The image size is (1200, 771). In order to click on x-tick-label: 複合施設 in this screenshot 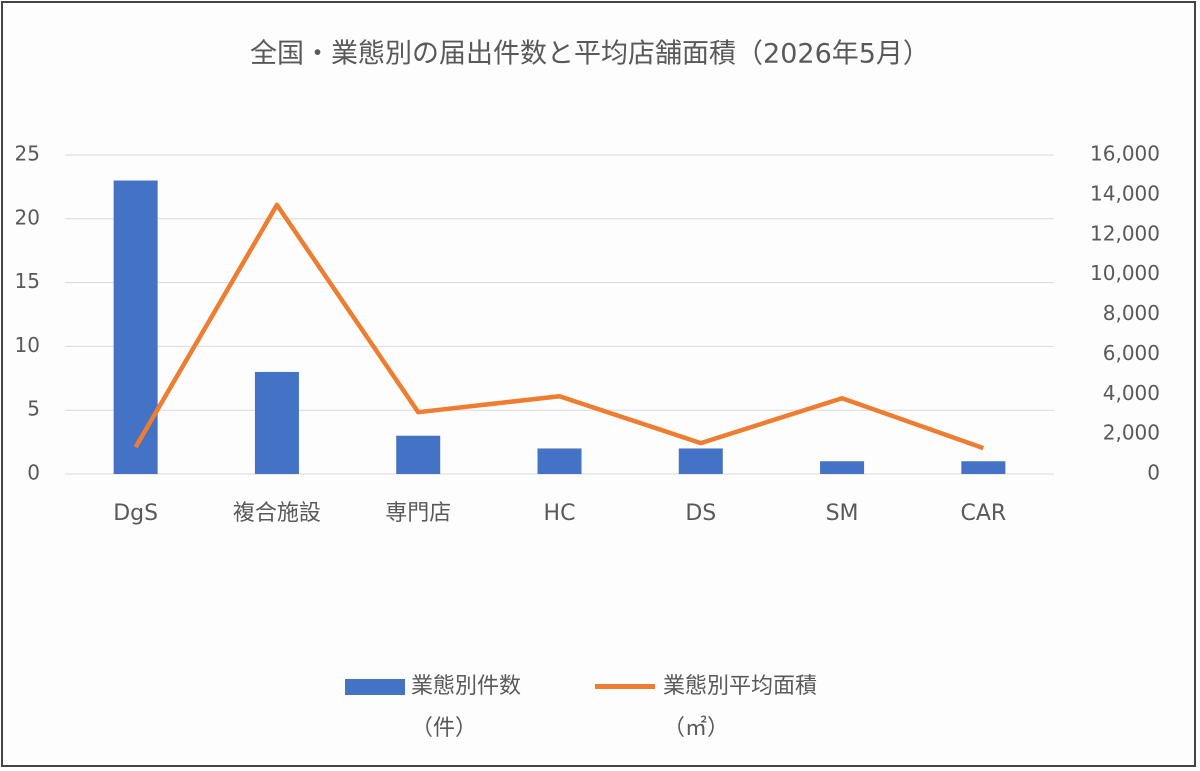, I will do `click(277, 513)`.